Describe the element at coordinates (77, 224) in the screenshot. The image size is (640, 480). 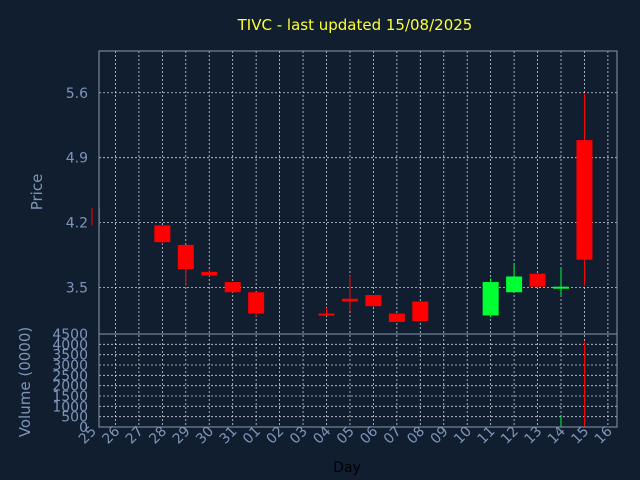
I see `price-tick-label: 4.2` at that location.